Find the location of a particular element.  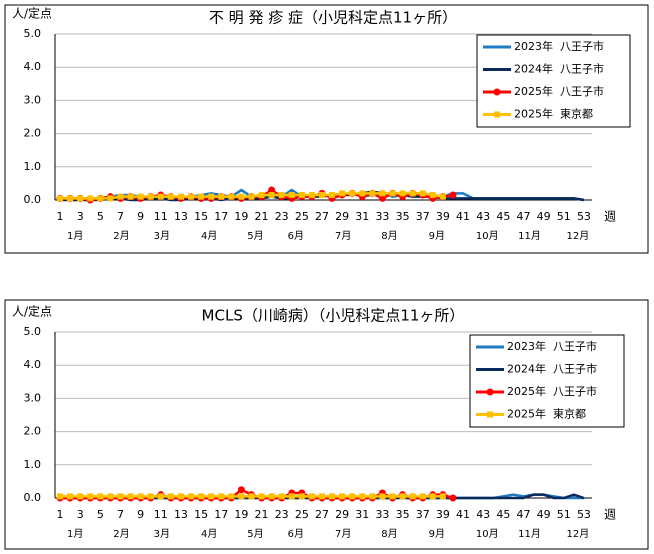

x-tick-label: 41 is located at coordinates (463, 514).